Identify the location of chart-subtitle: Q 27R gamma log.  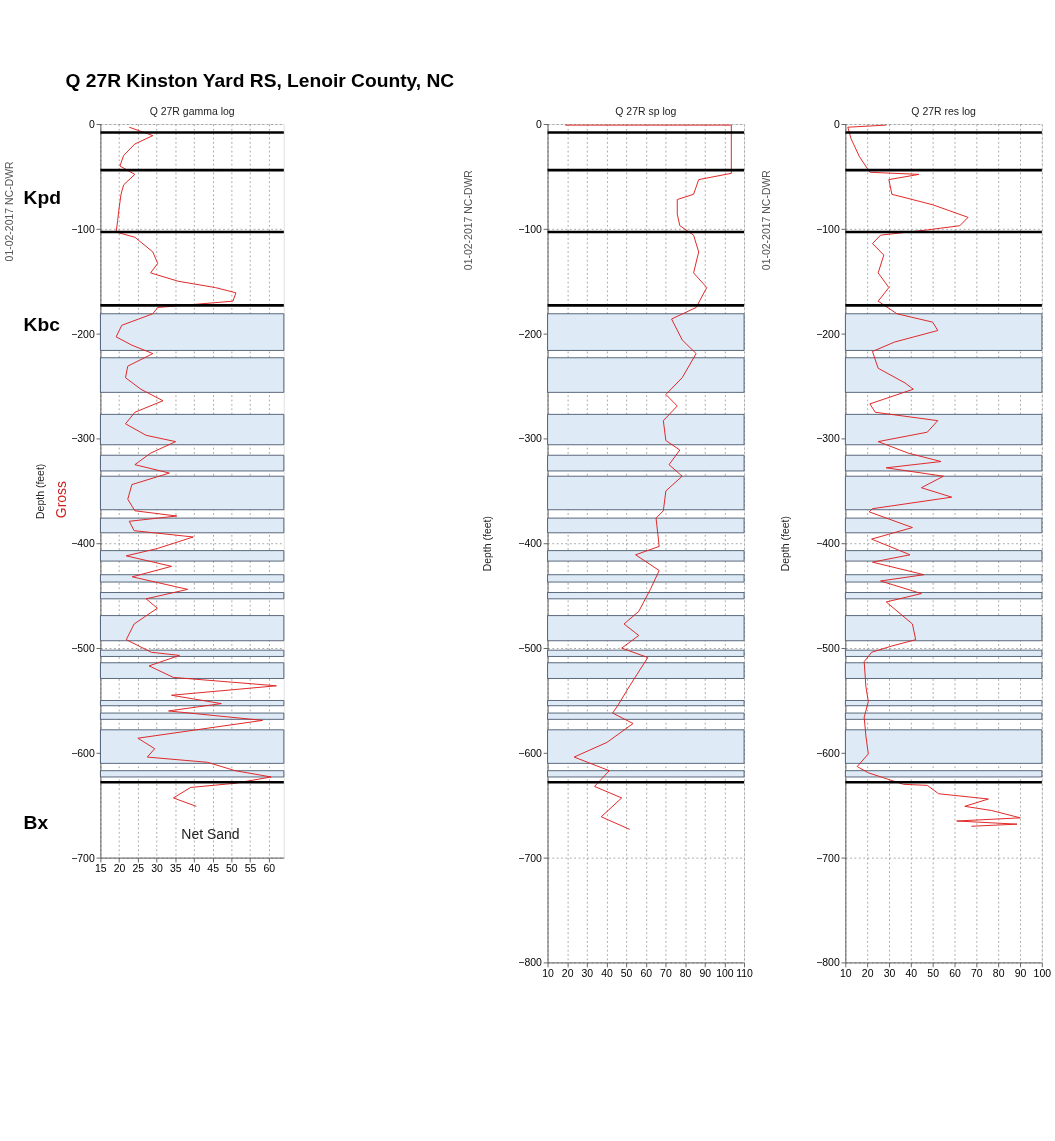
(192, 112).